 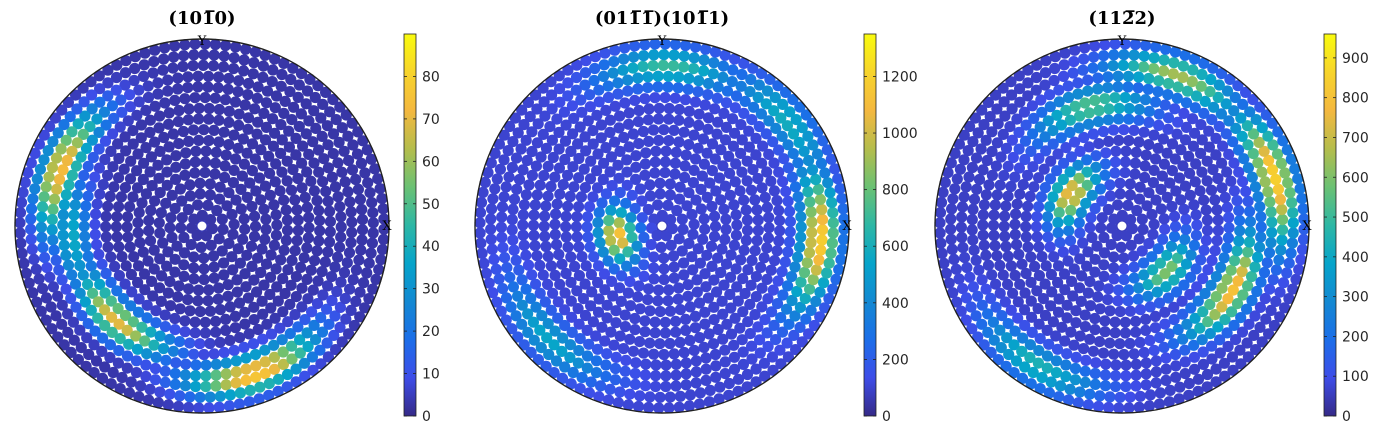 What do you see at coordinates (431, 247) in the screenshot?
I see `colorbar-tick-label: 40` at bounding box center [431, 247].